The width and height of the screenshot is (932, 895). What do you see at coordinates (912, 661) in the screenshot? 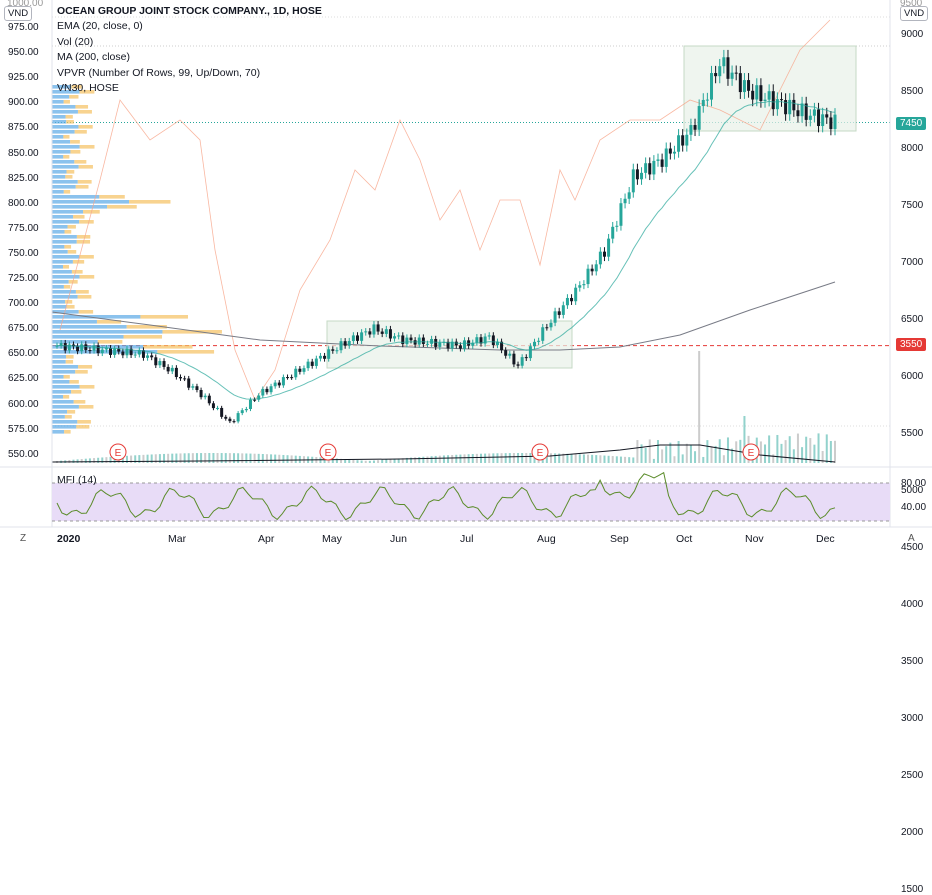
I see `right-axis-tick: 3500` at bounding box center [912, 661].